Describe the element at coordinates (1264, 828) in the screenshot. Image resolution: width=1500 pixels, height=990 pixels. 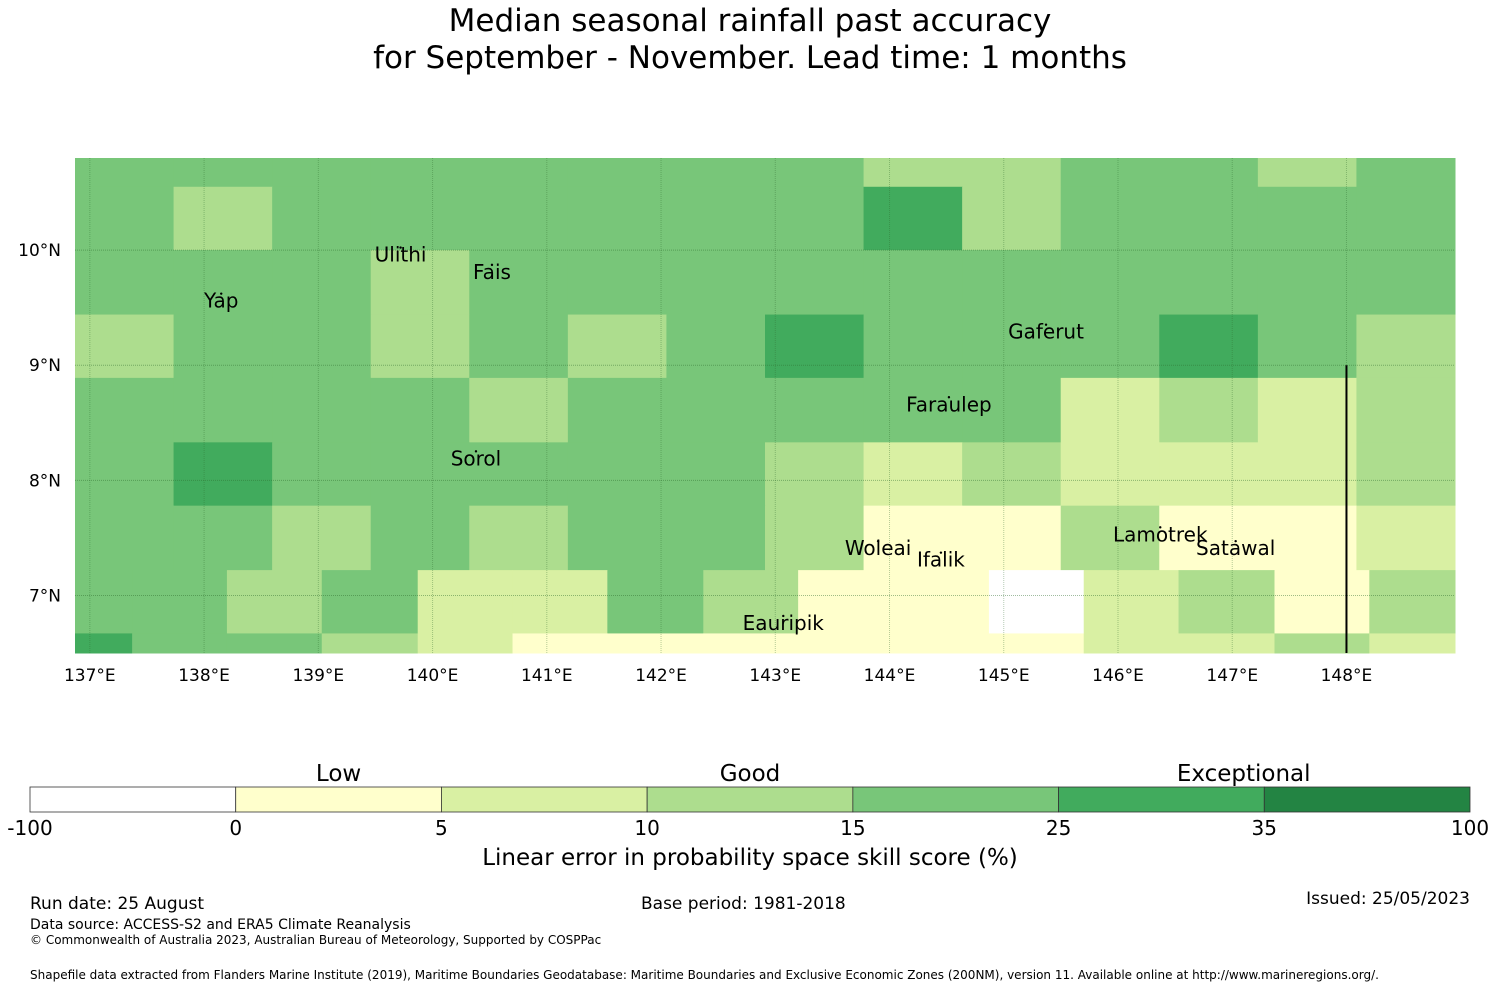
I see `colorbar-tick-label: 35` at that location.